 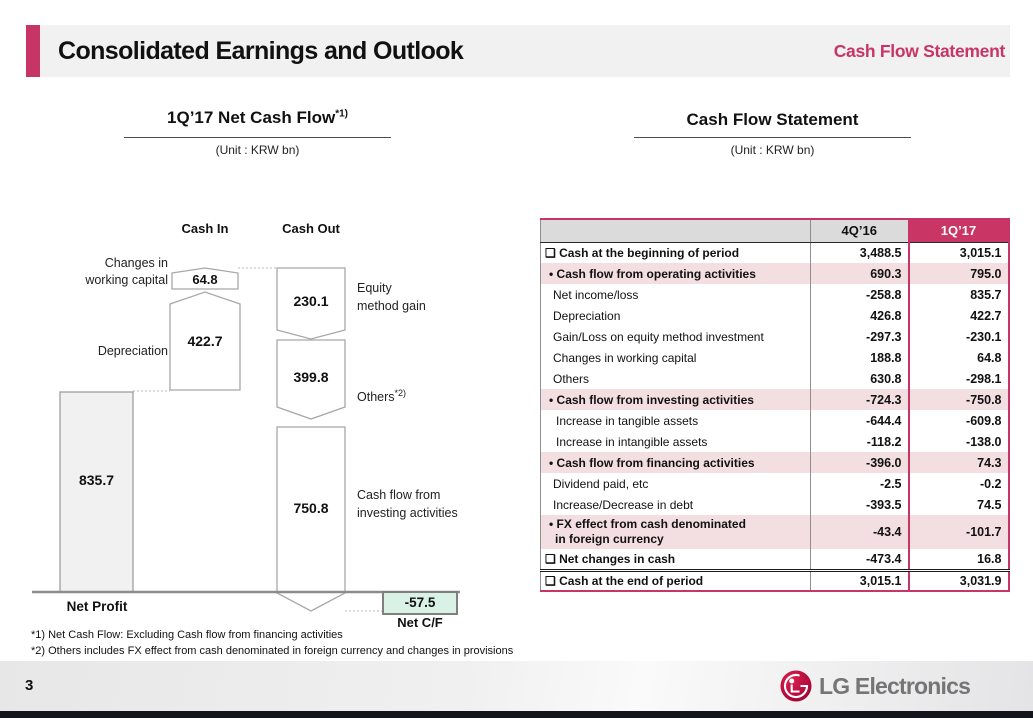 What do you see at coordinates (412, 386) in the screenshot?
I see `label-others: Others*2)` at bounding box center [412, 386].